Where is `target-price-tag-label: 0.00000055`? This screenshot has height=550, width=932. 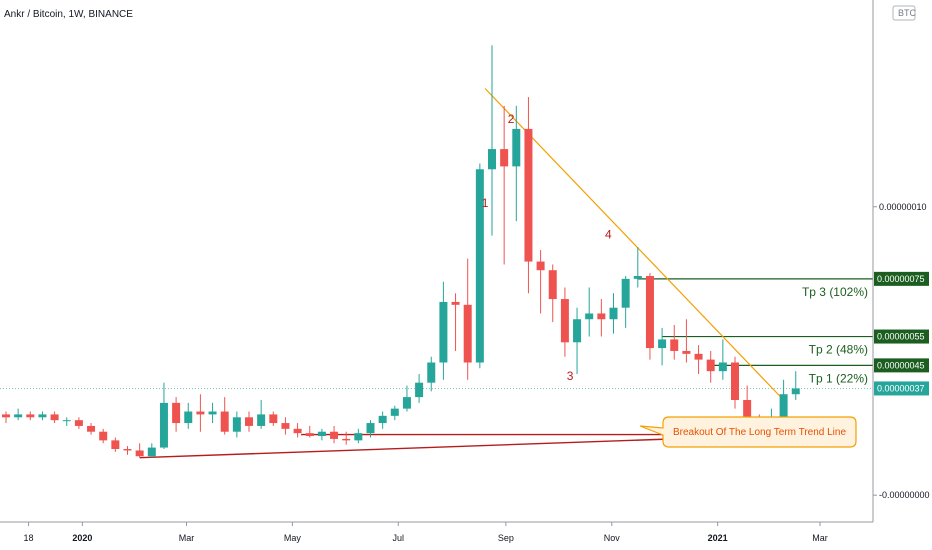
target-price-tag-label: 0.00000055 is located at coordinates (901, 337).